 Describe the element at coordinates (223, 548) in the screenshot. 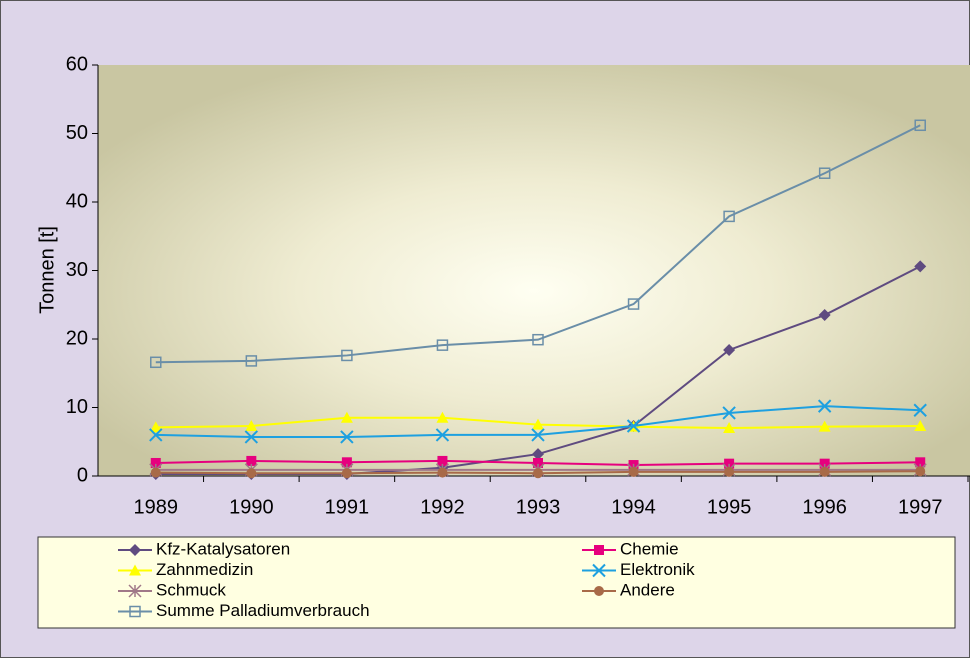

I see `legend-label: Kfz-Katalysatoren` at that location.